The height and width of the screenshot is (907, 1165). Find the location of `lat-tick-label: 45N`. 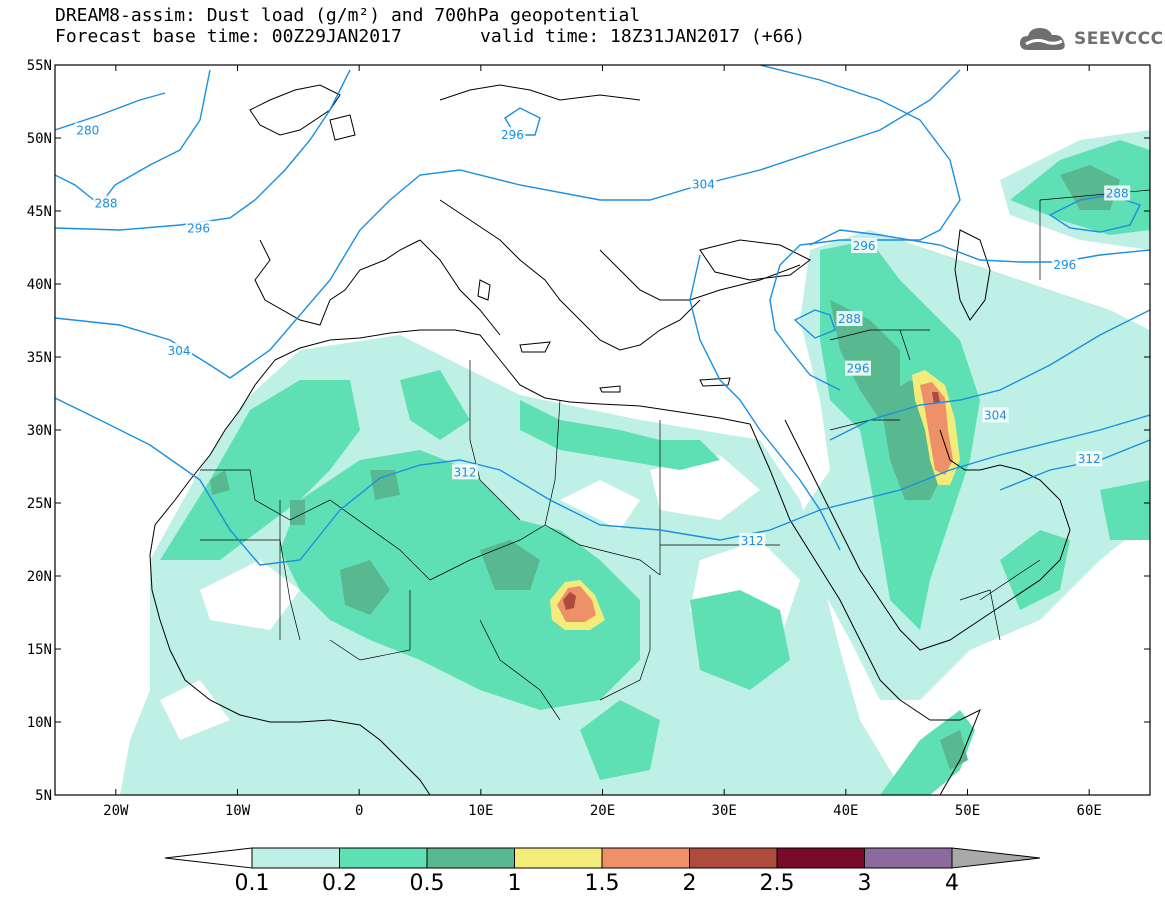

lat-tick-label: 45N is located at coordinates (39, 212).